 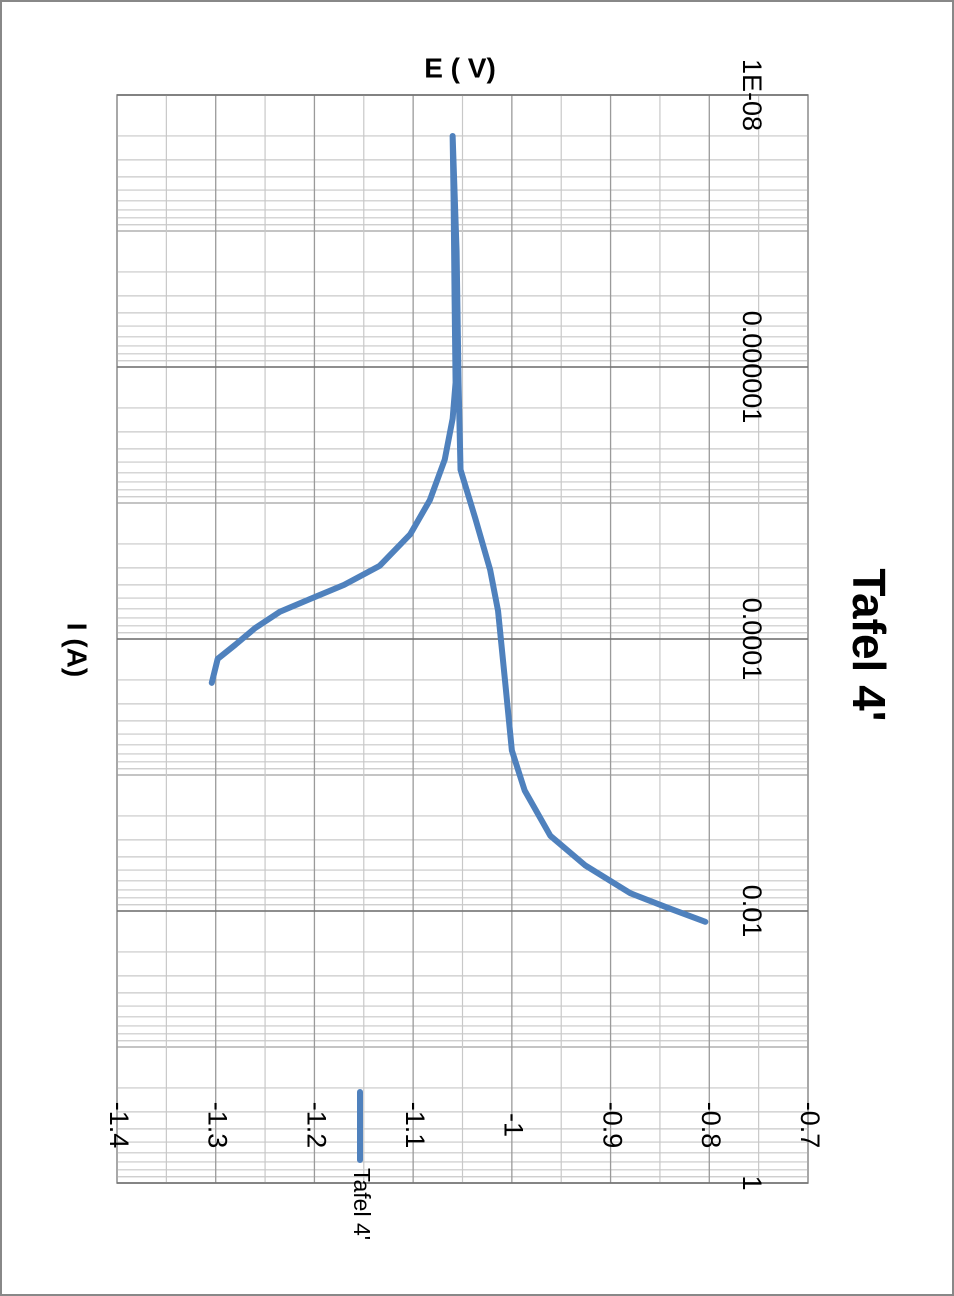 What do you see at coordinates (362, 1204) in the screenshot?
I see `legend-label: Tafel 4'` at bounding box center [362, 1204].